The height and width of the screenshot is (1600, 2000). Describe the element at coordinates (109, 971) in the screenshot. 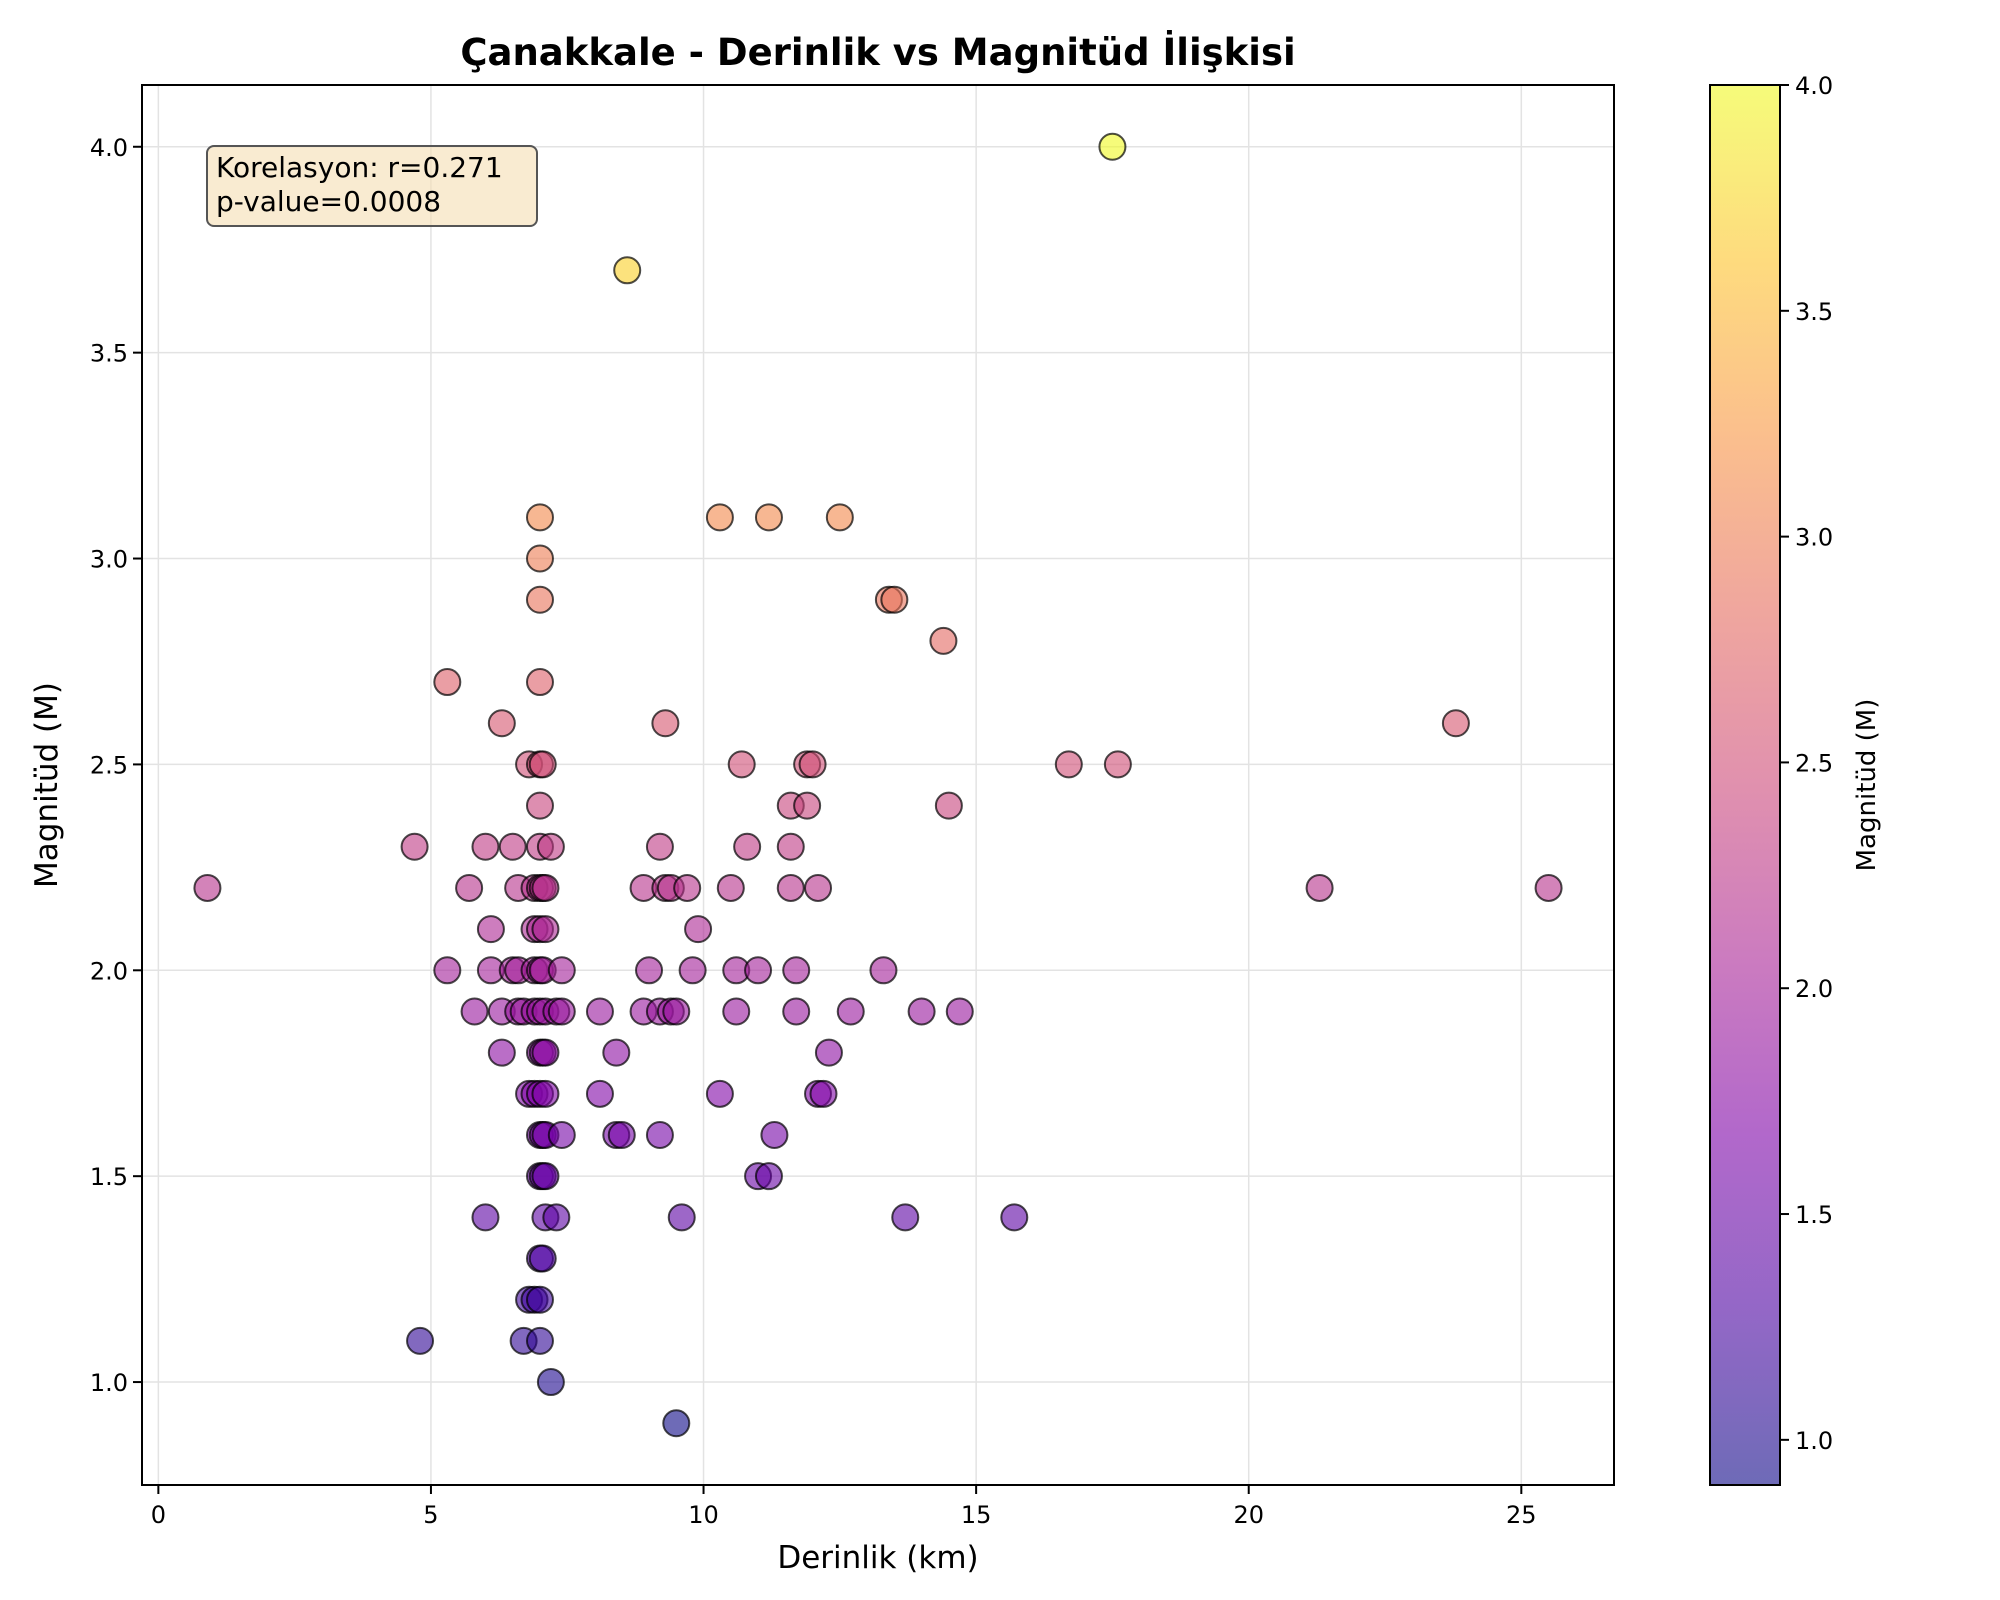

I see `y-tick-label: 2.0` at that location.